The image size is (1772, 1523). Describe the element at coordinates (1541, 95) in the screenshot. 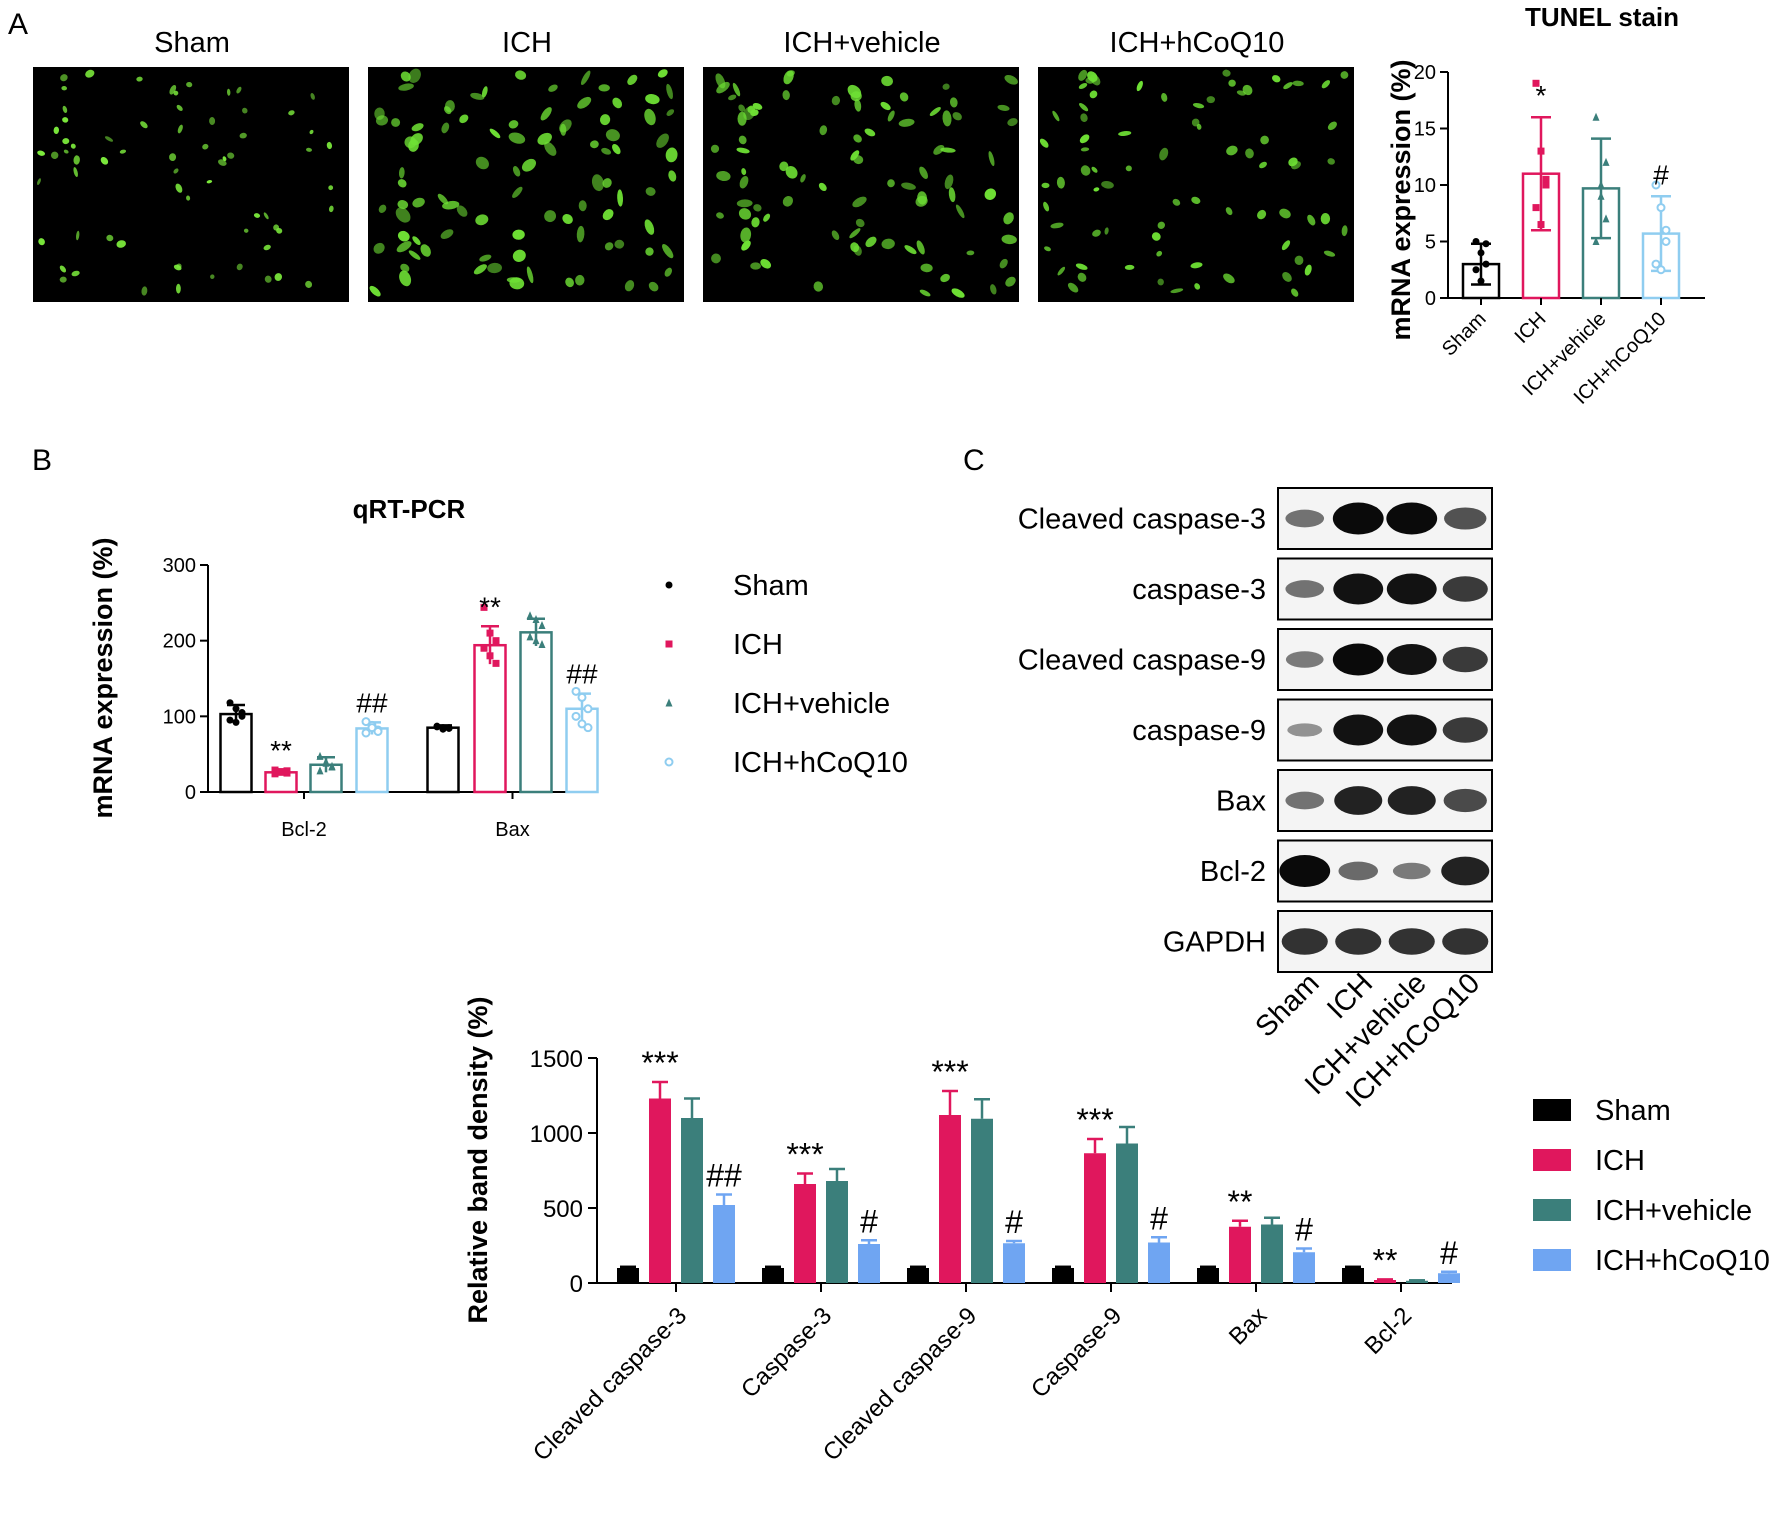

I see `tunel-significance: *` at that location.